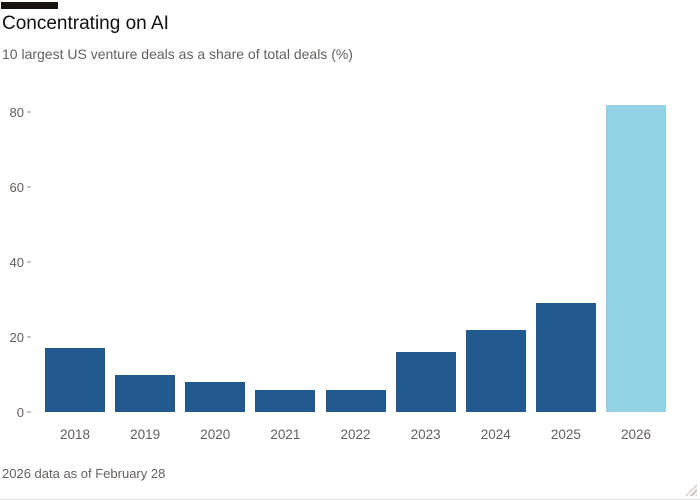 Image resolution: width=700 pixels, height=500 pixels. What do you see at coordinates (636, 434) in the screenshot?
I see `x-tick-label: 2026` at bounding box center [636, 434].